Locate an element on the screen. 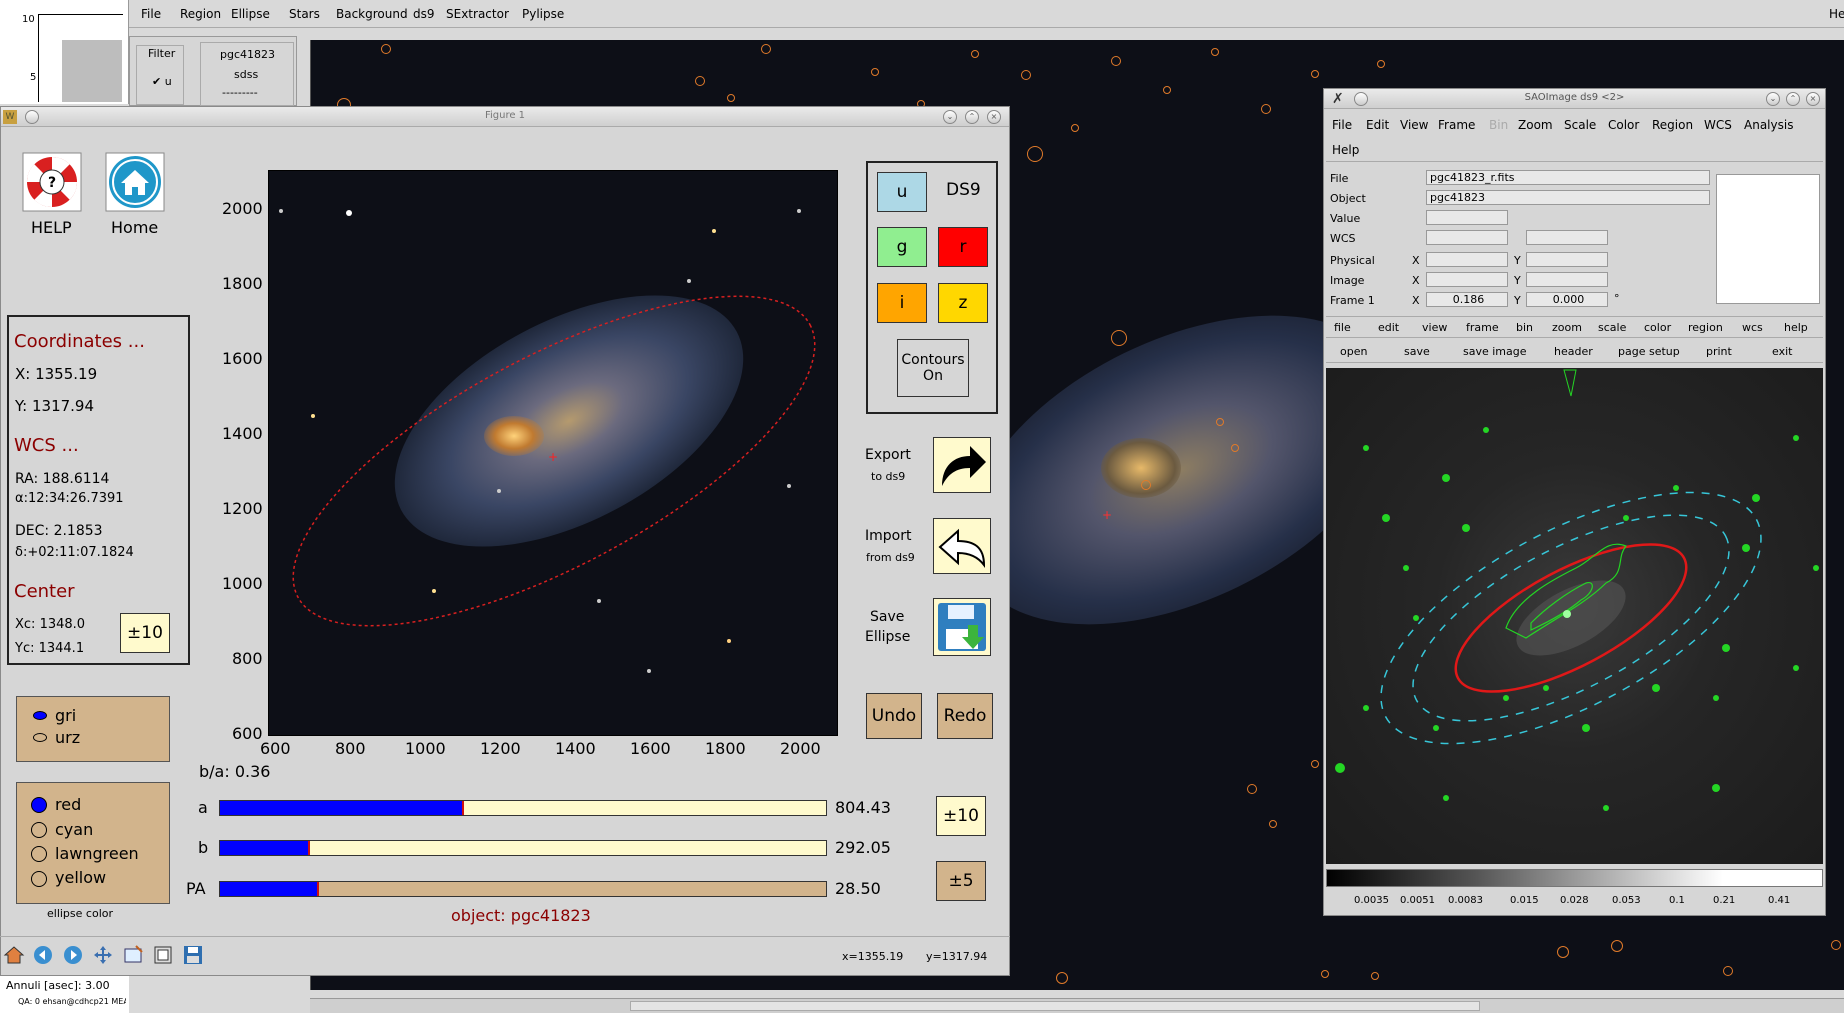 Image resolution: width=1844 pixels, height=1013 pixels. filter-label: Filter is located at coordinates (162, 53).